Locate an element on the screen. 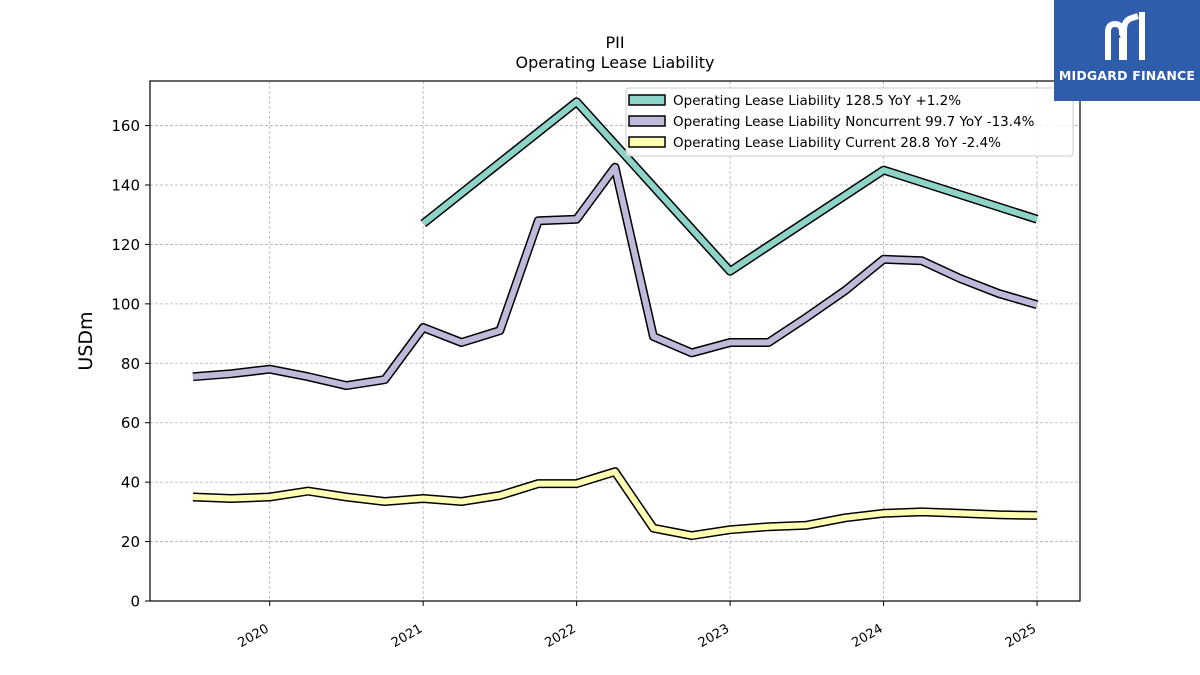 This screenshot has height=675, width=1200. y-tick-label: 160 is located at coordinates (125, 126).